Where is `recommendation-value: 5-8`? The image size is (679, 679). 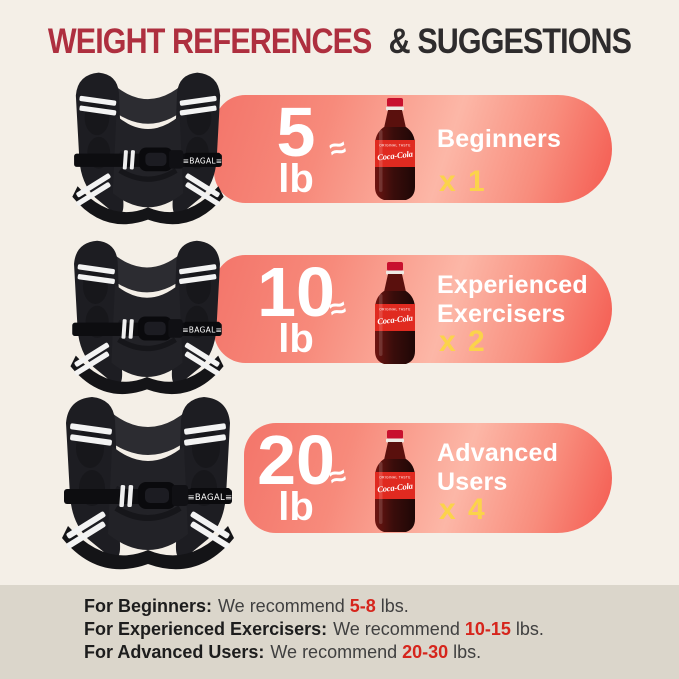
recommendation-value: 5-8 is located at coordinates (362, 606).